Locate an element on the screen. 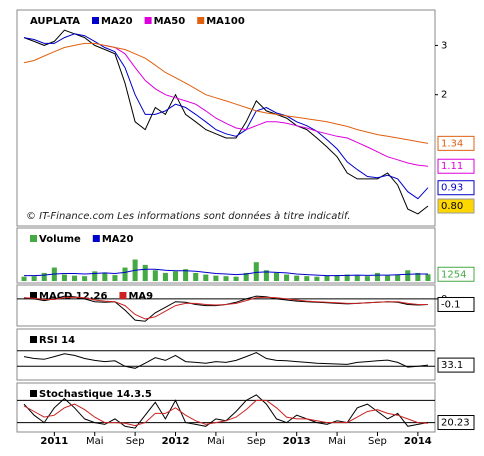 This screenshot has width=484, height=456. x-tick-label: 2012 is located at coordinates (176, 441).